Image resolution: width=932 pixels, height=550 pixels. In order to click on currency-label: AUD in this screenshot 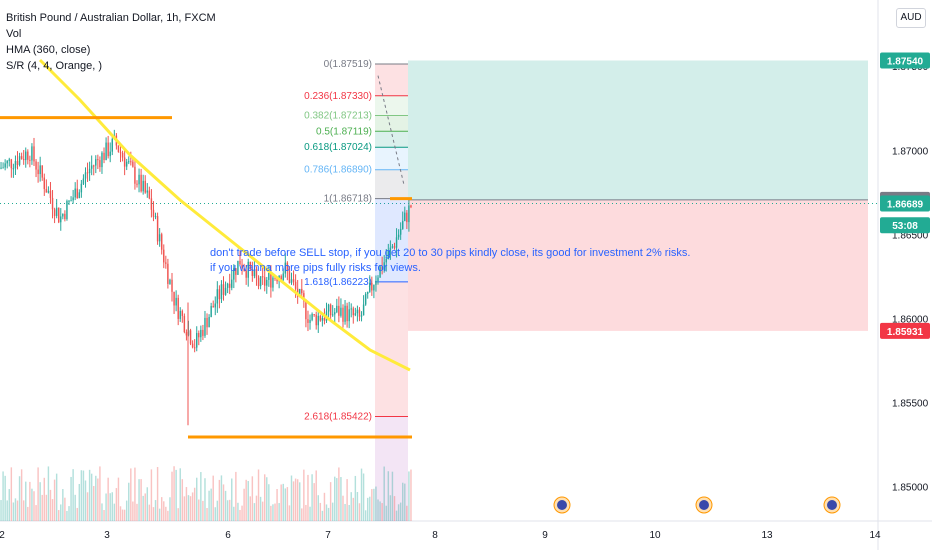, I will do `click(911, 18)`.